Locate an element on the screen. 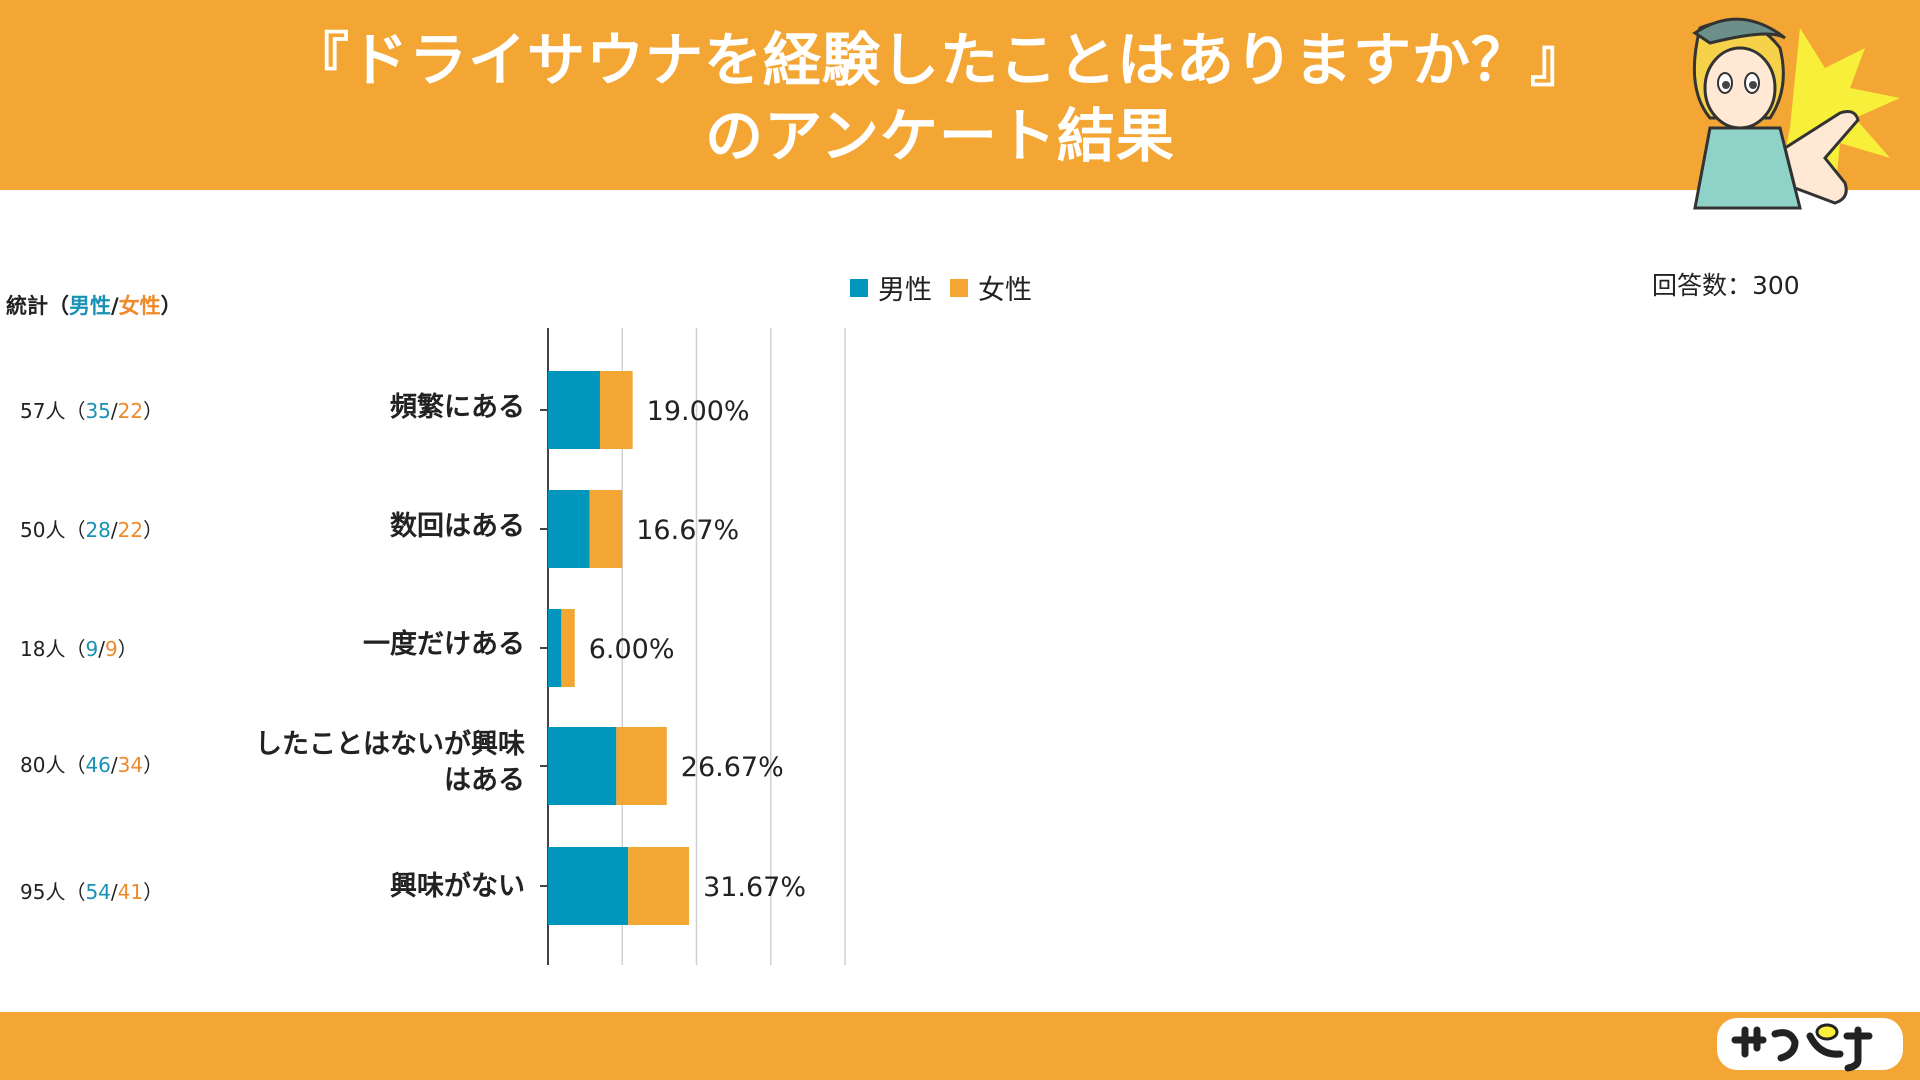  category-label-line: したことはないが興味 is located at coordinates (390, 744).